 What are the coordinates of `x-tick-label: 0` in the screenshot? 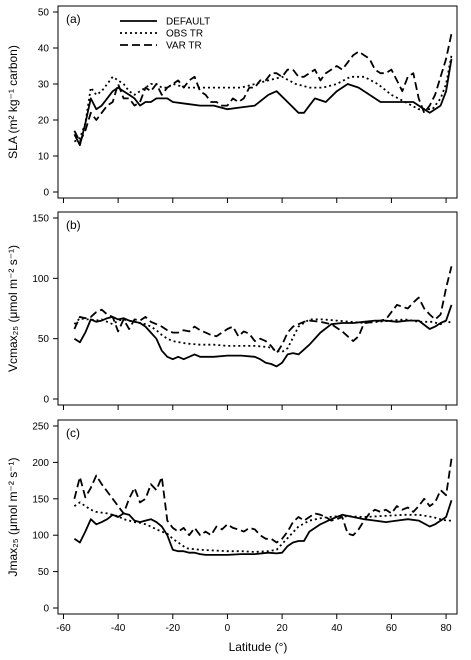 It's located at (228, 628).